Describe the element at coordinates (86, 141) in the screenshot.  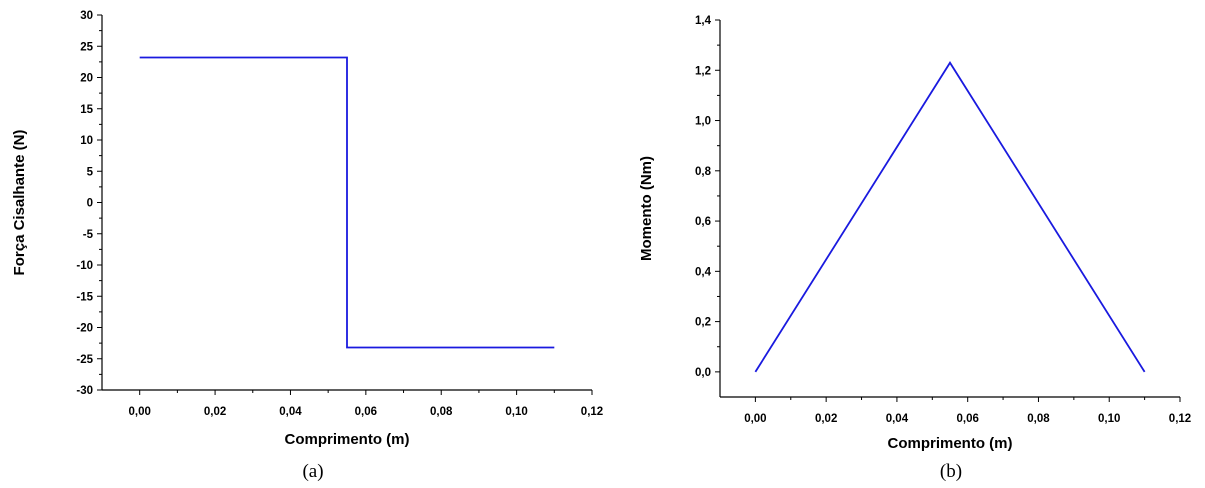
I see `y-tick-label: 10` at that location.